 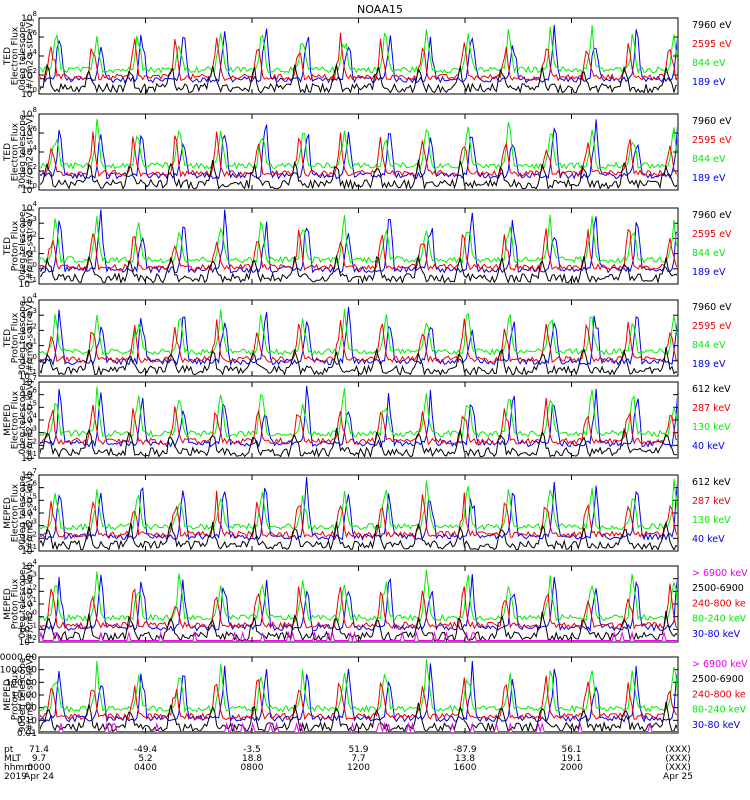 What do you see at coordinates (358, 759) in the screenshot?
I see `footer-cell: 7.7` at bounding box center [358, 759].